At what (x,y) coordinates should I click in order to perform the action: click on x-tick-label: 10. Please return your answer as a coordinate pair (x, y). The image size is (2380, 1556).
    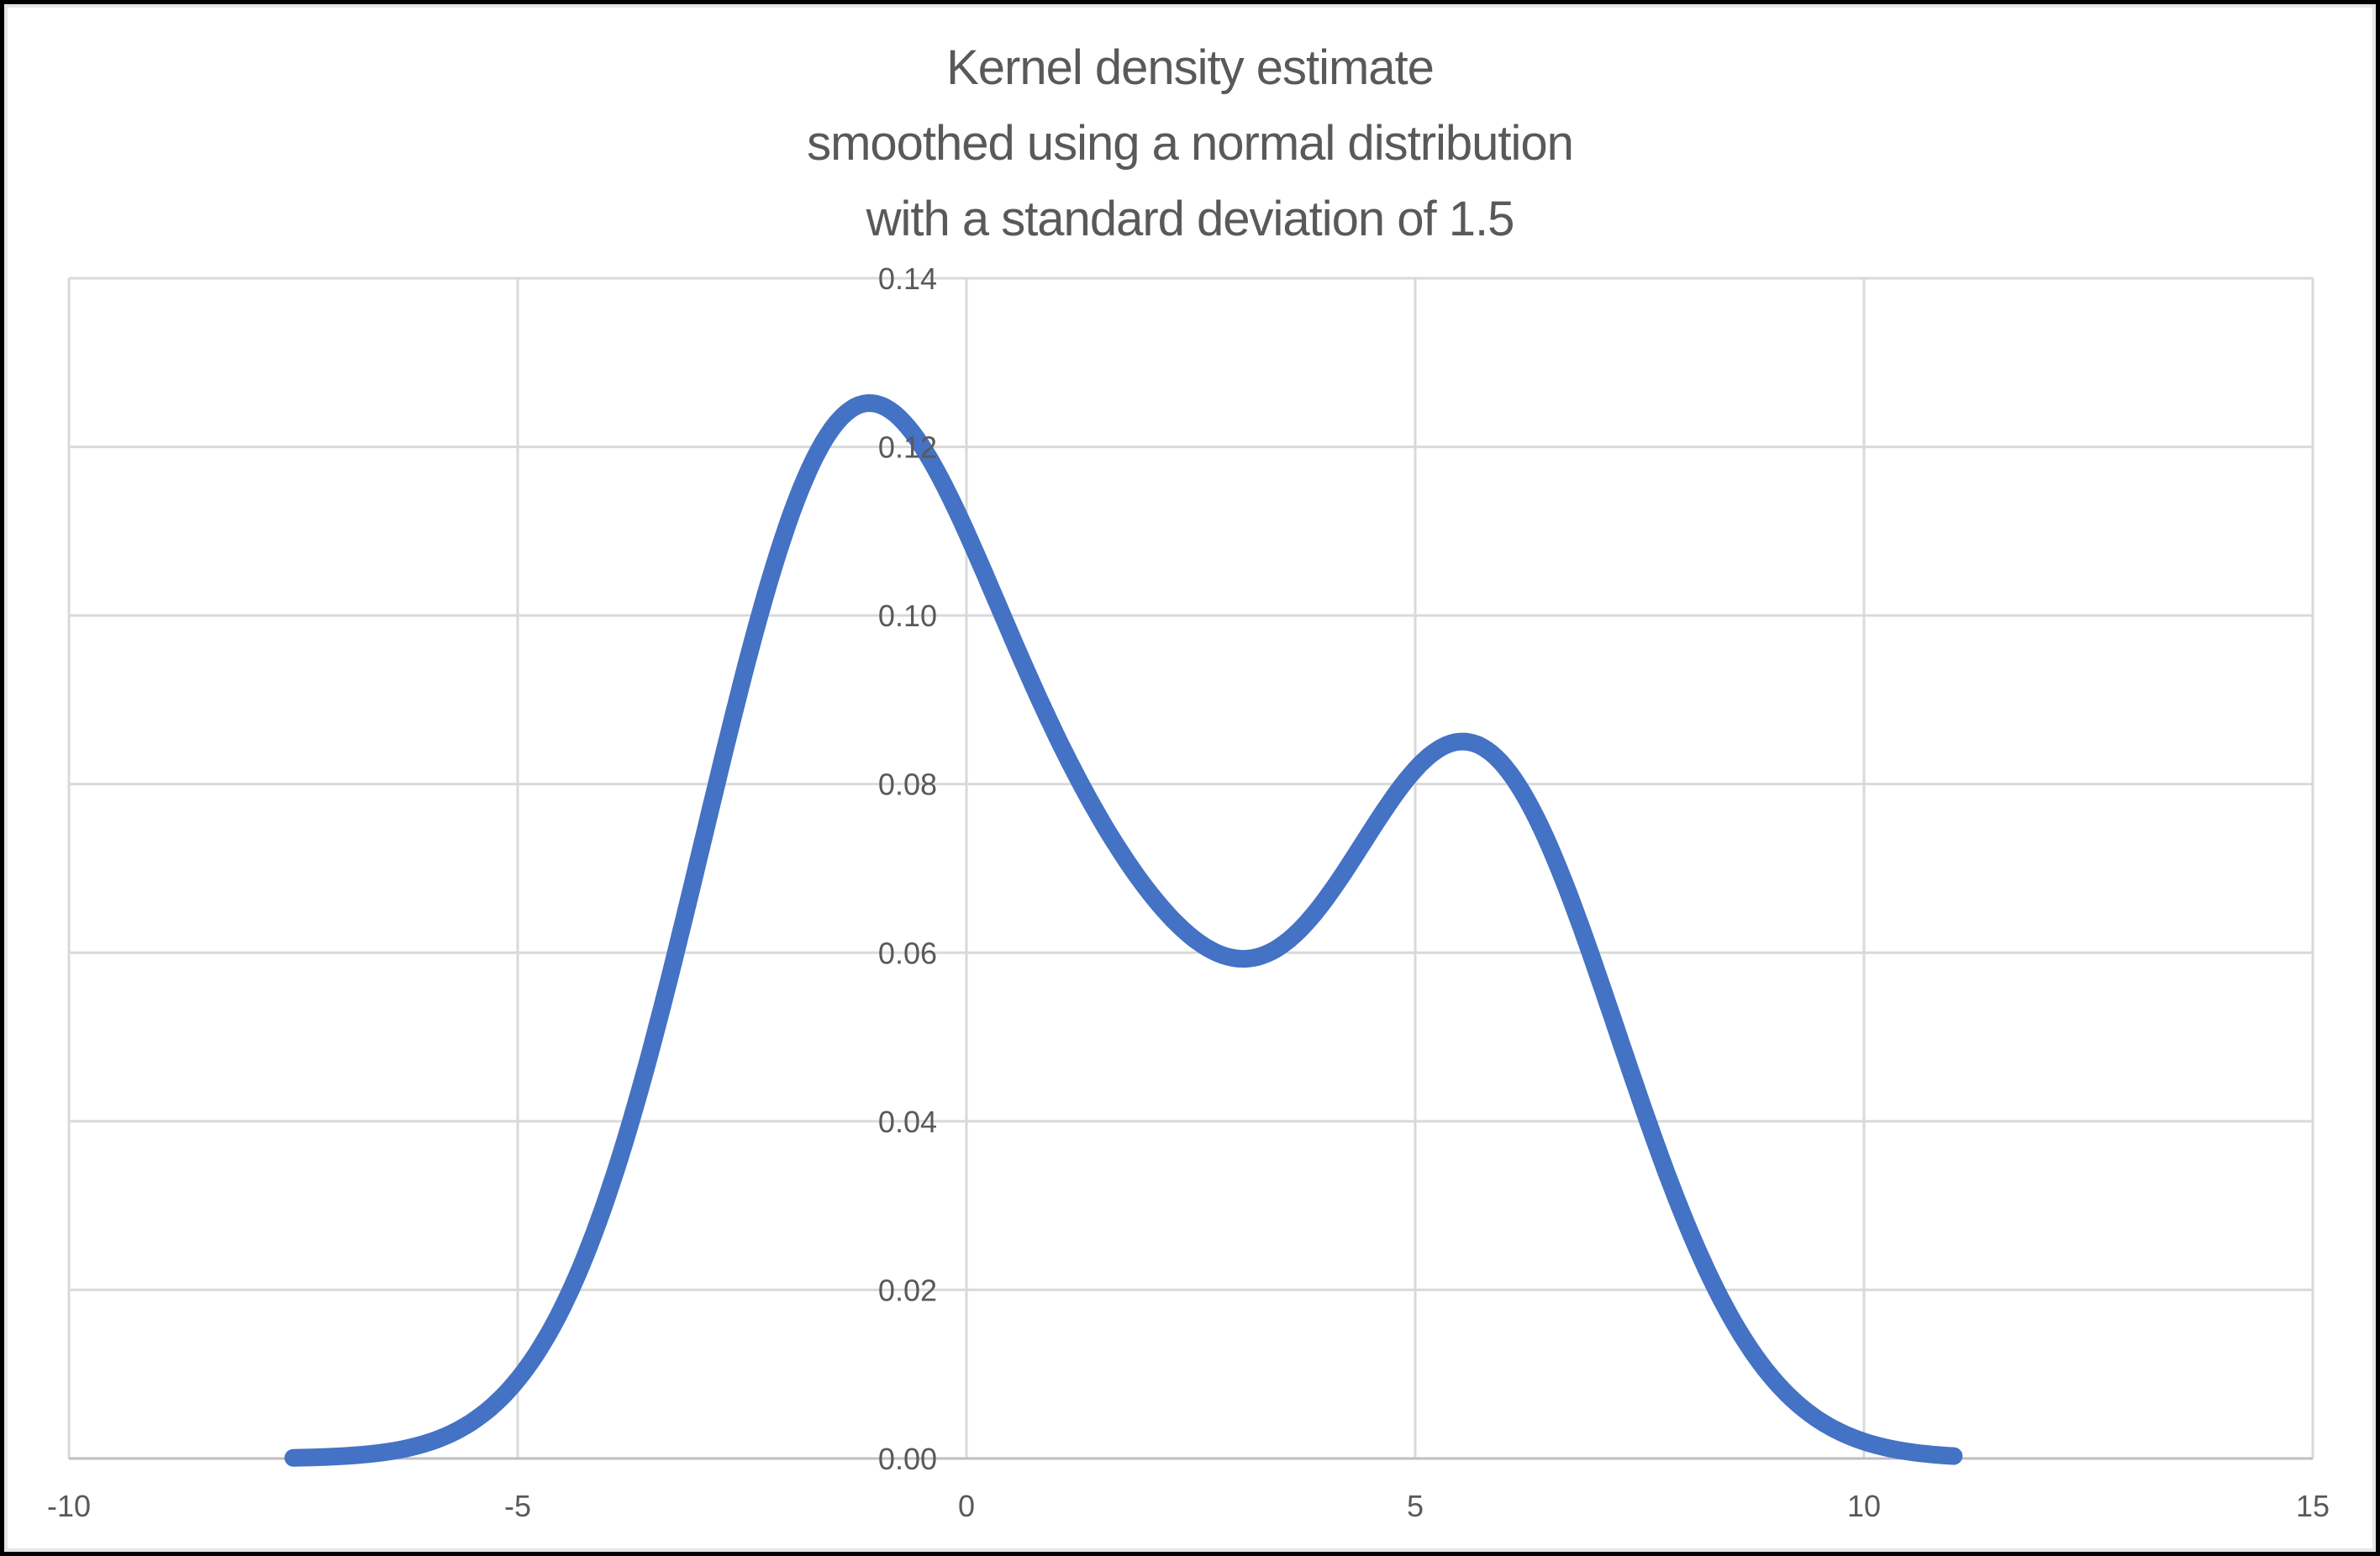
    Looking at the image, I should click on (1864, 1506).